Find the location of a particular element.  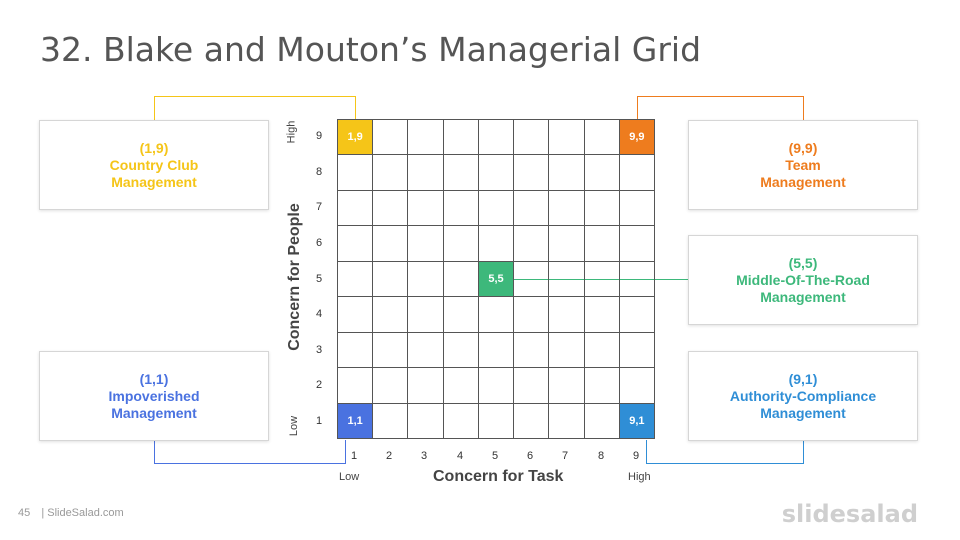

connector-authority is located at coordinates (725, 452).